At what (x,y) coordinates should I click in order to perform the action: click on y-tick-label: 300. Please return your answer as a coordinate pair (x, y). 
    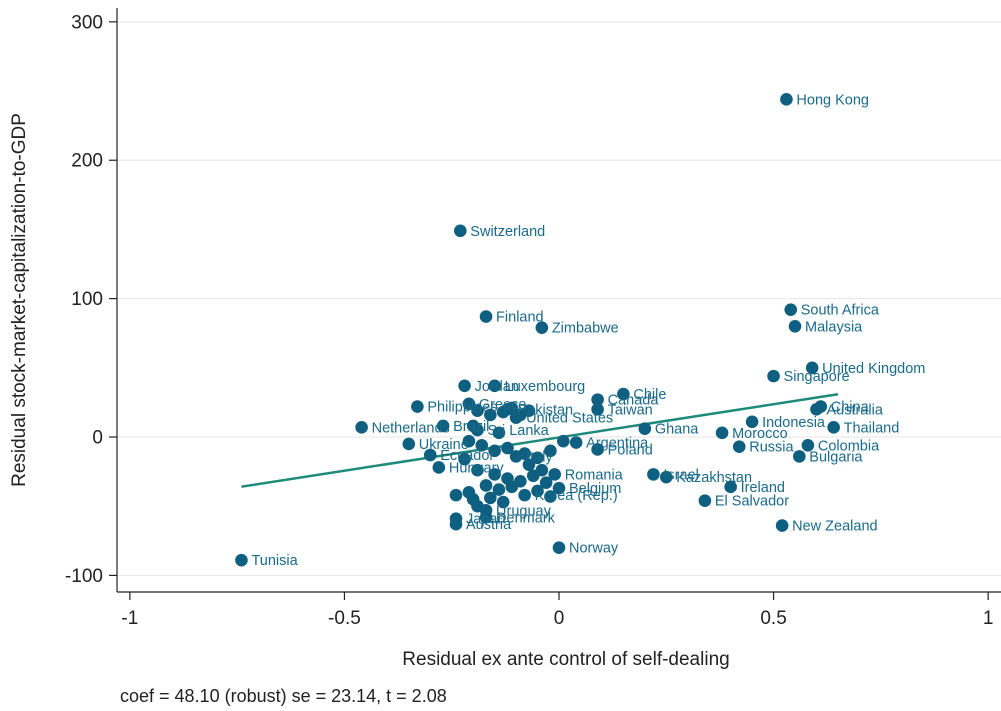
    Looking at the image, I should click on (87, 22).